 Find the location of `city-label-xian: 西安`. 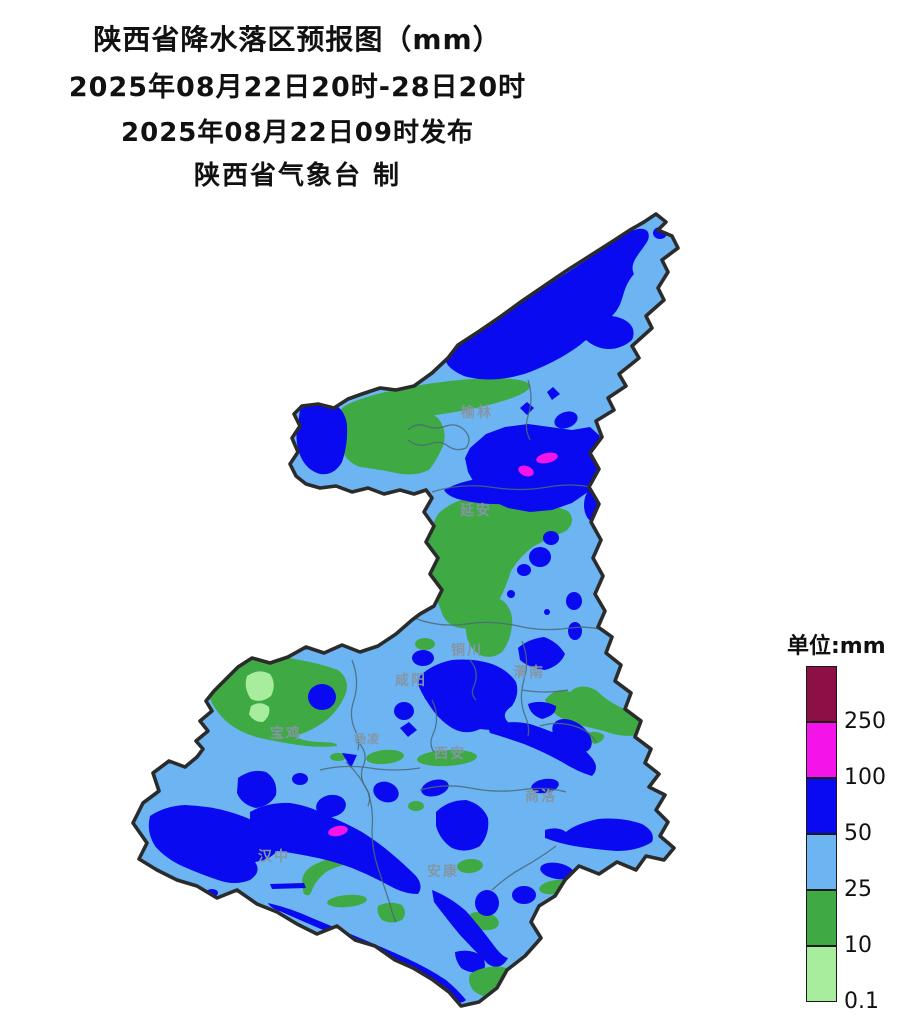

city-label-xian: 西安 is located at coordinates (450, 753).